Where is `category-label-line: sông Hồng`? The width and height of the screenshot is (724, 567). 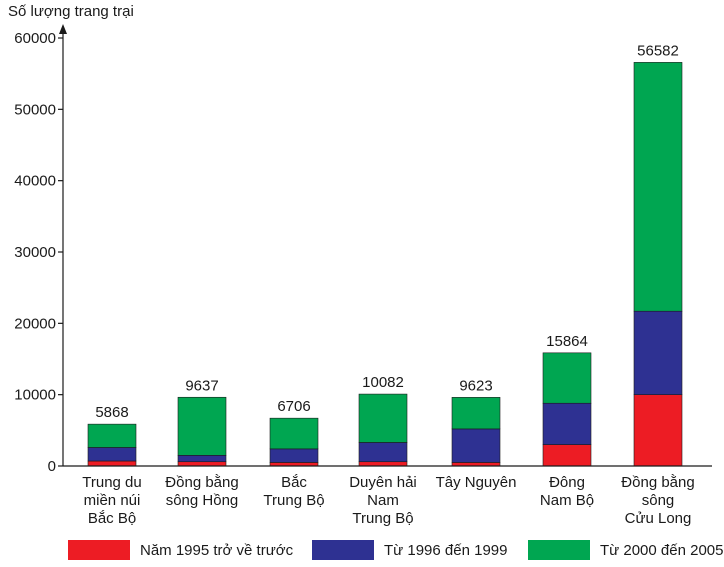
category-label-line: sông Hồng is located at coordinates (202, 500).